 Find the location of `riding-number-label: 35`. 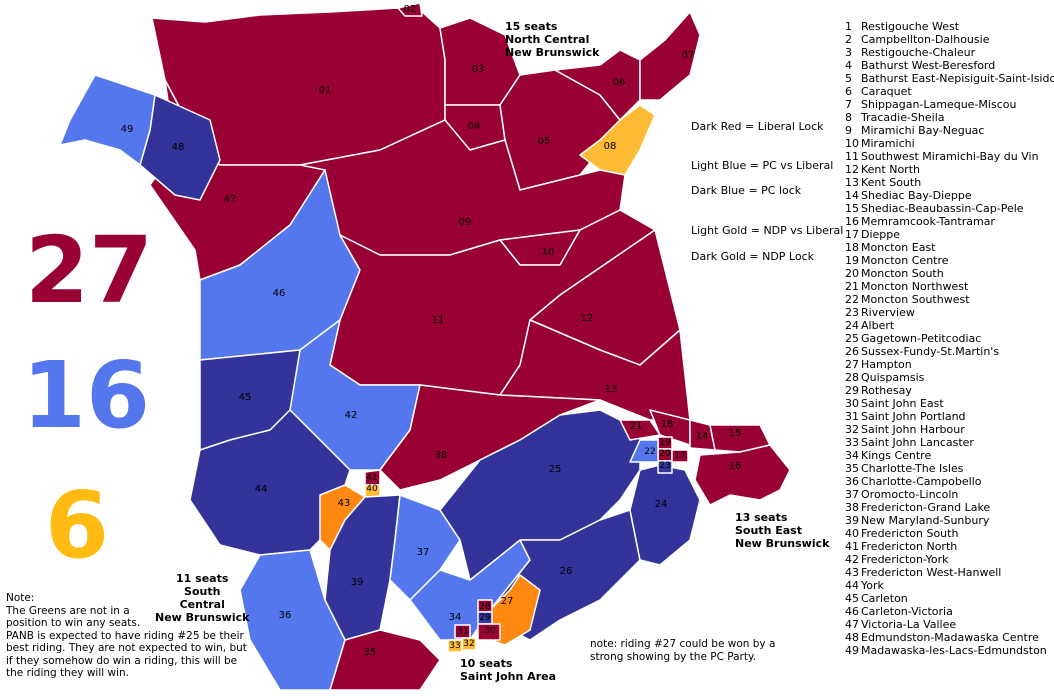

riding-number-label: 35 is located at coordinates (370, 652).